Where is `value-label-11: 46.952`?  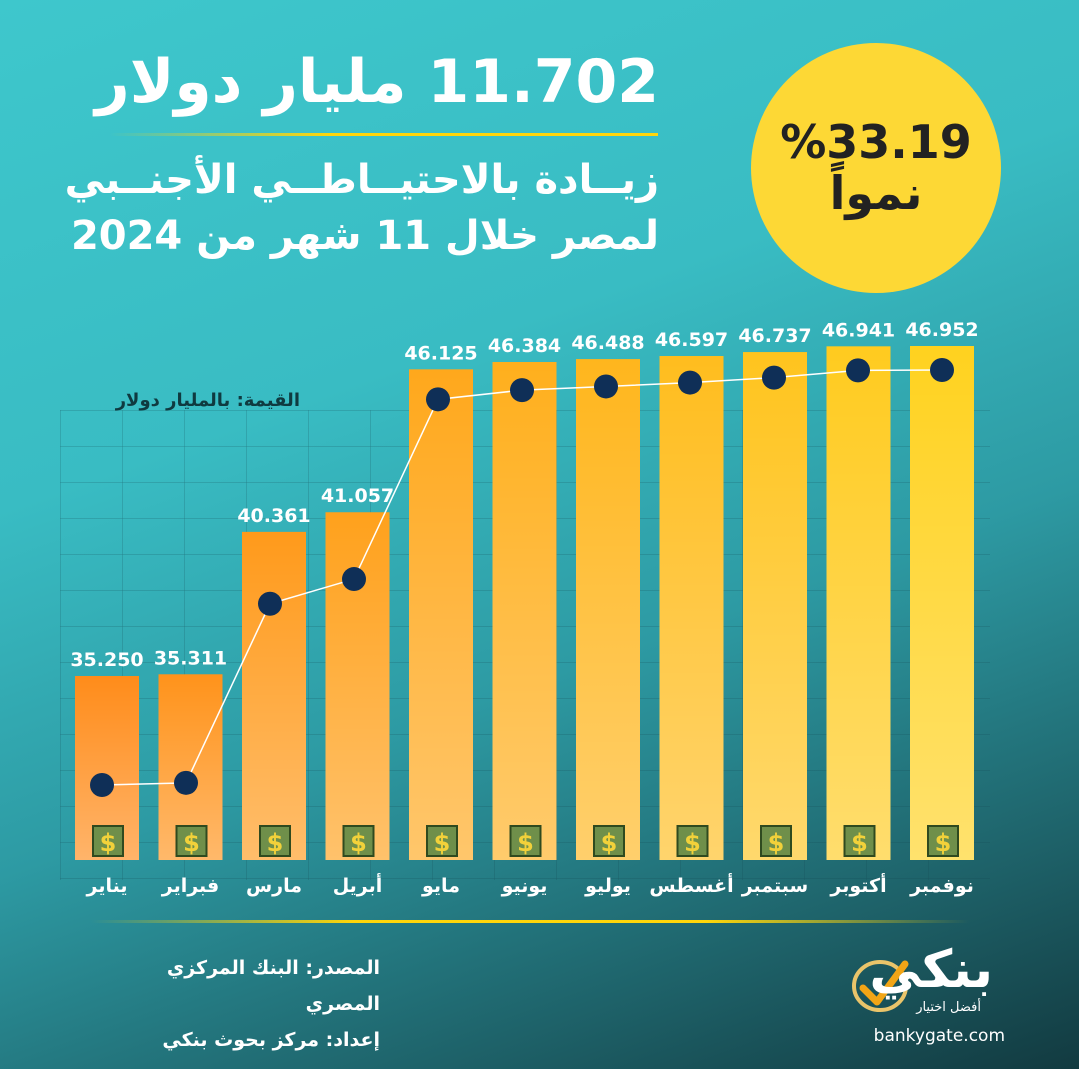 value-label-11: 46.952 is located at coordinates (941, 330).